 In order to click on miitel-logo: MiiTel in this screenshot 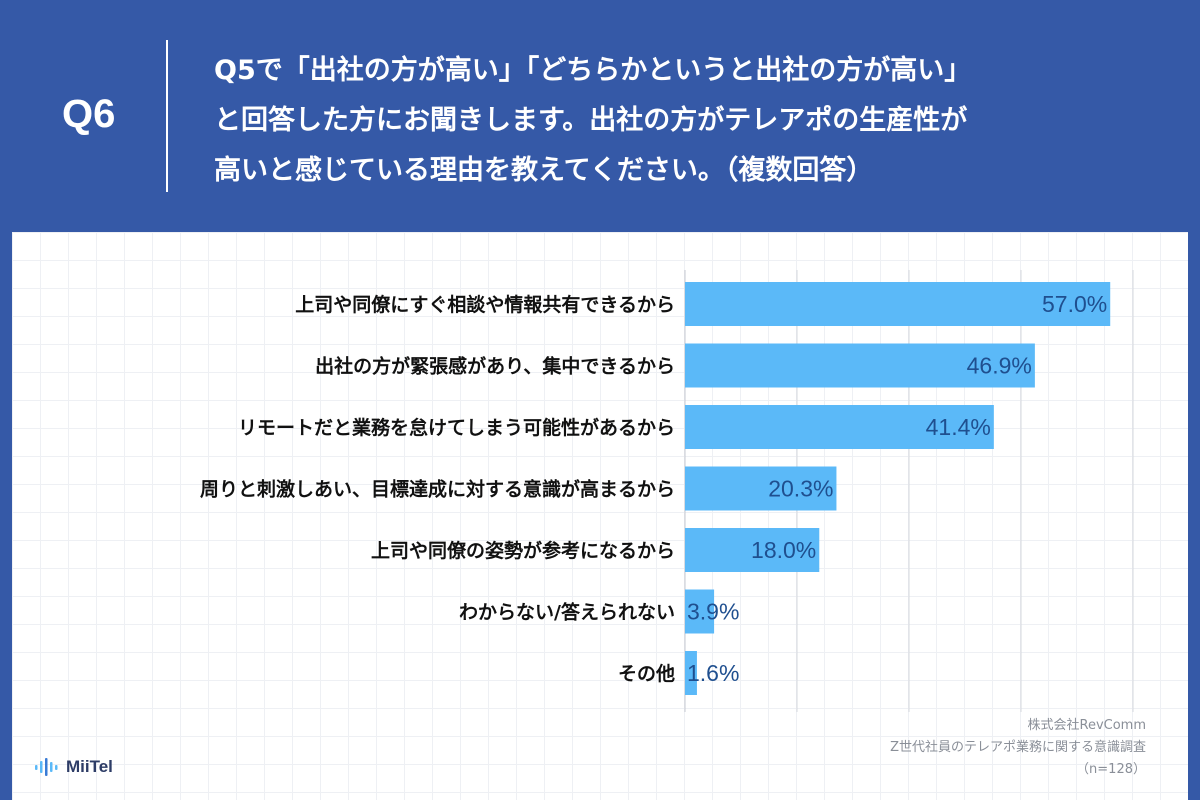, I will do `click(73, 767)`.